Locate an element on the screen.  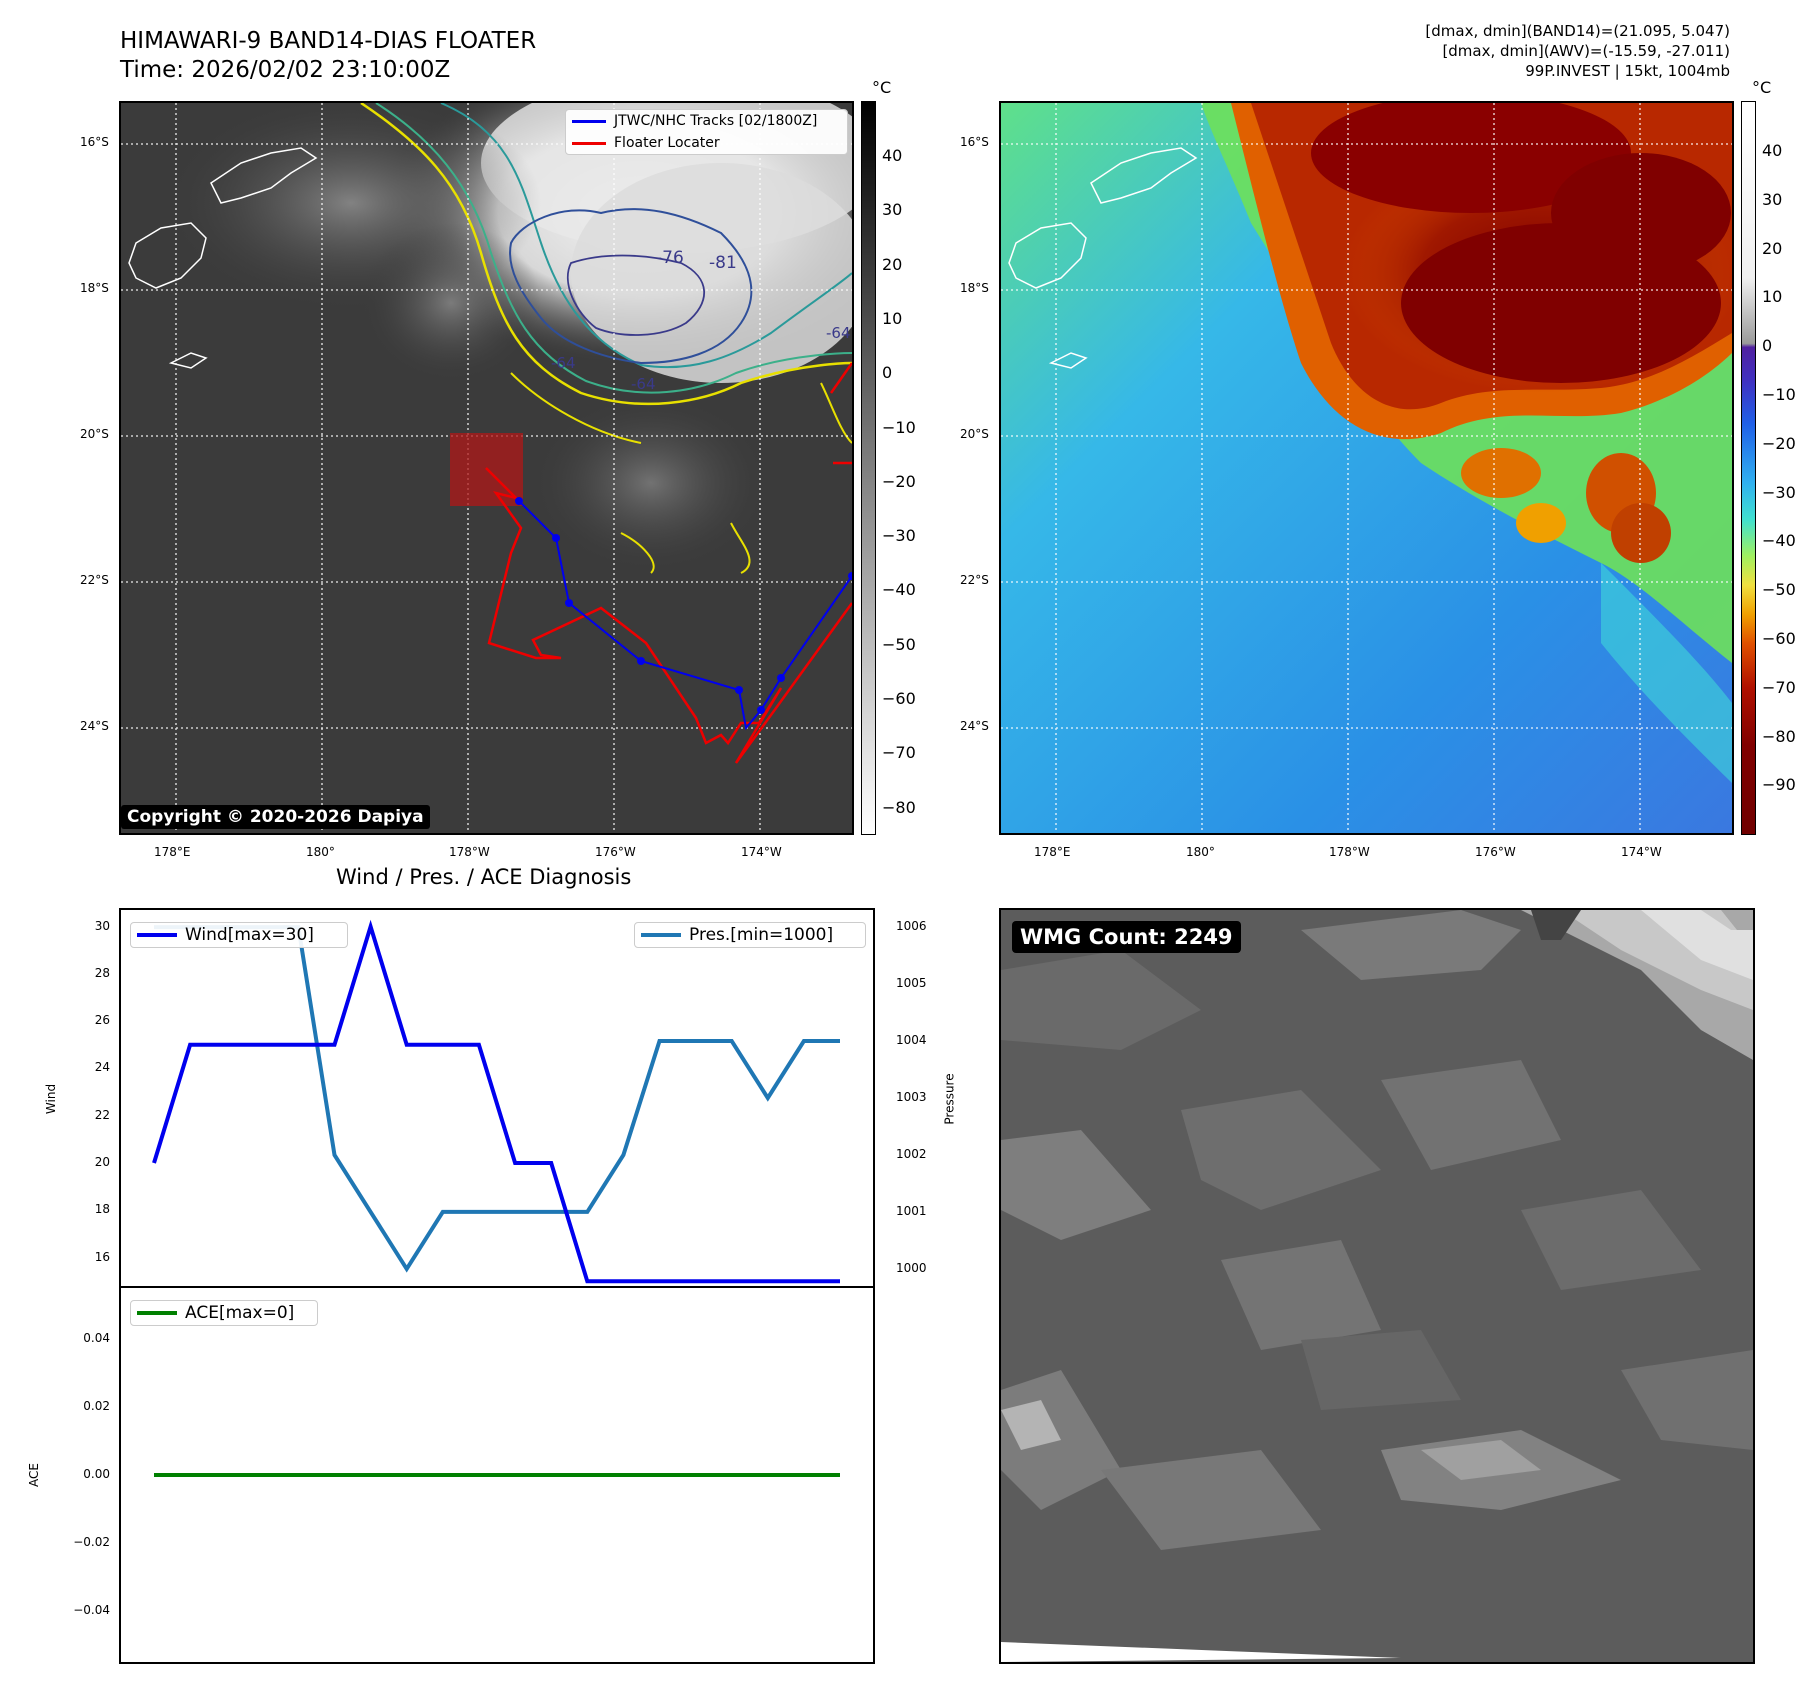
legend-floater-label: Floater Locater is located at coordinates (667, 143).